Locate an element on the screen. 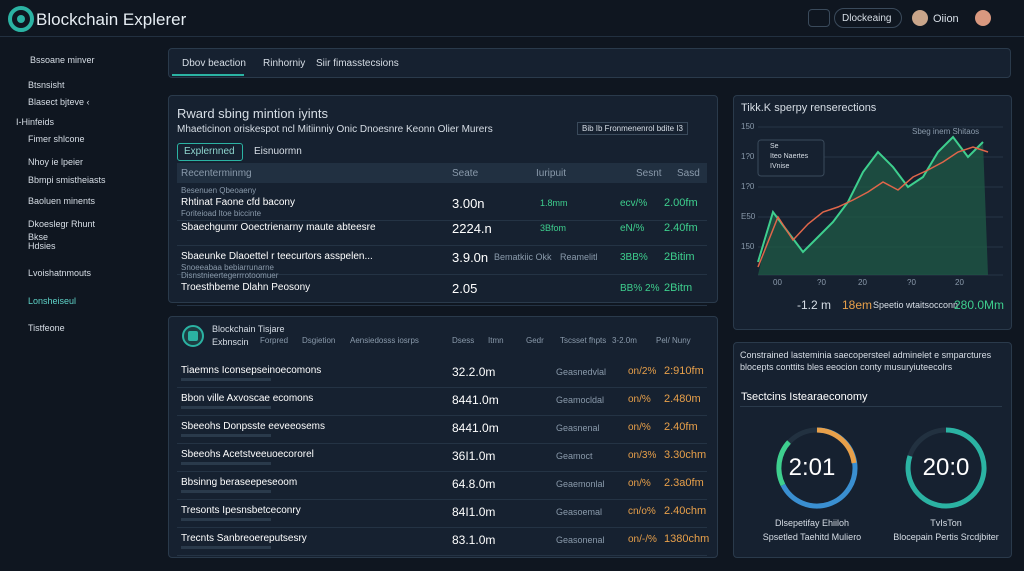  row-sub: Foriteioad ltoe biccinte is located at coordinates (221, 213).